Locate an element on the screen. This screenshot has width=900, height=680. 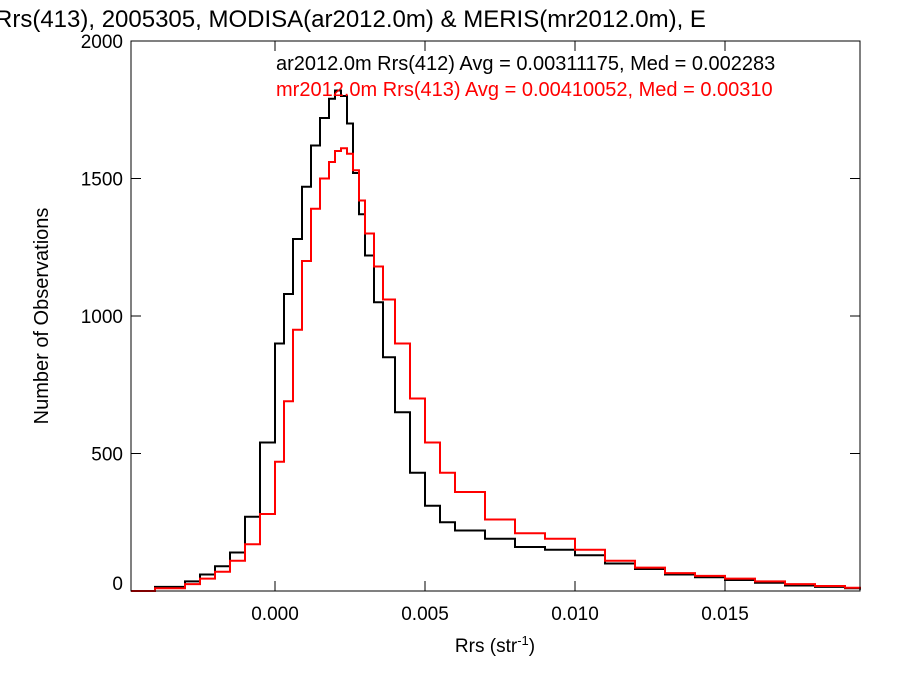
x-tick-label: 0.010 is located at coordinates (575, 614).